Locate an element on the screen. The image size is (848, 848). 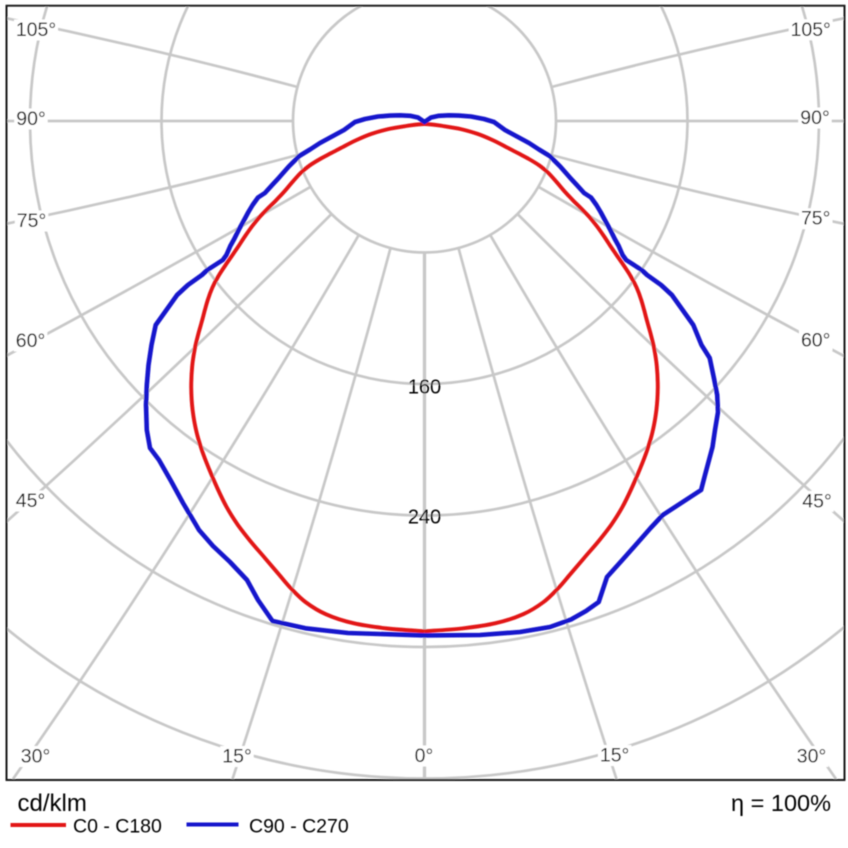
svg-text: cd/klm is located at coordinates (52, 803).